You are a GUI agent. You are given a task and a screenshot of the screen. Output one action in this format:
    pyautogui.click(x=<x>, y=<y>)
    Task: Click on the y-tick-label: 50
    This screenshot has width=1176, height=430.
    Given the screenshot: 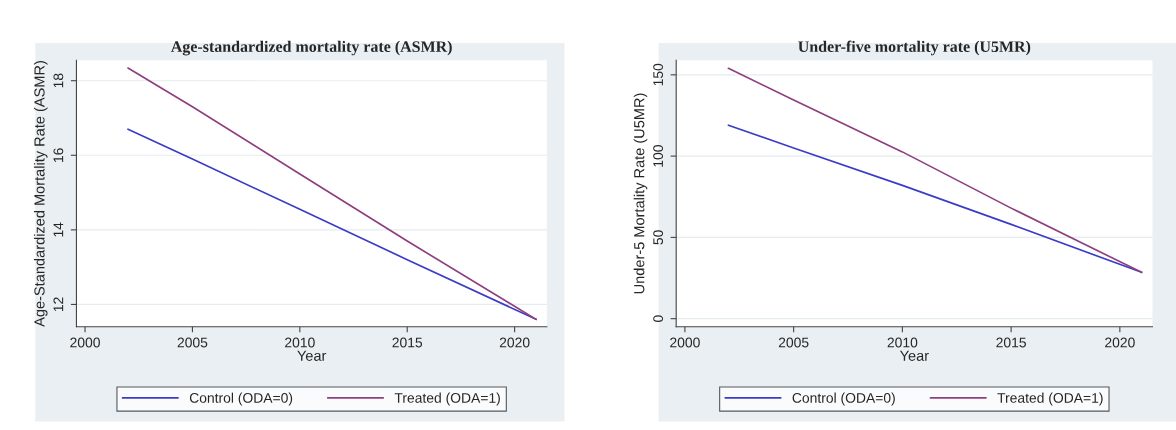 What is the action you would take?
    pyautogui.click(x=658, y=237)
    